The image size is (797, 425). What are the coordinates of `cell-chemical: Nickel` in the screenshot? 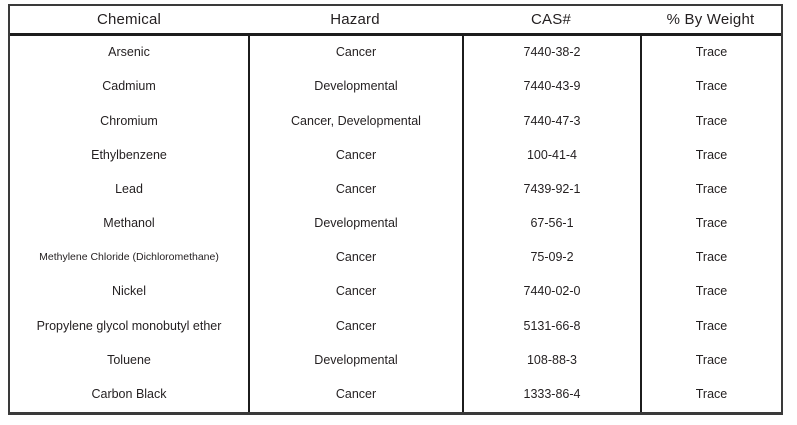 It's located at (129, 291).